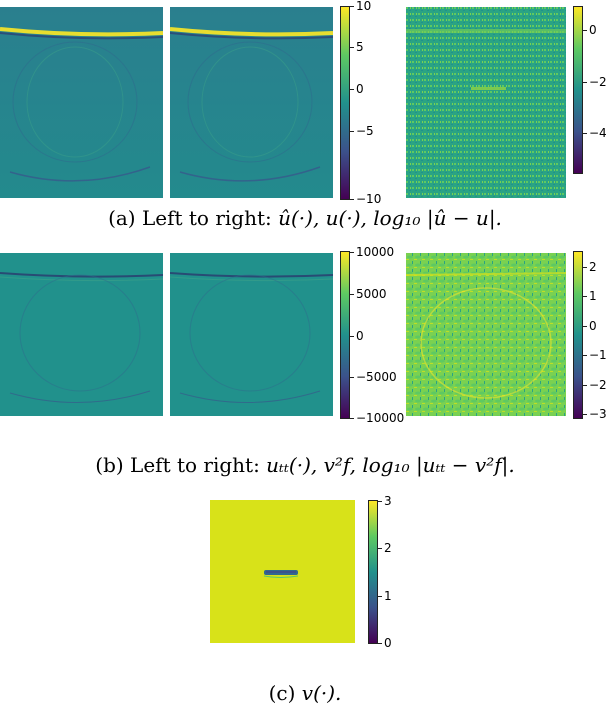  Describe the element at coordinates (371, 294) in the screenshot. I see `tick-label: 5000` at that location.